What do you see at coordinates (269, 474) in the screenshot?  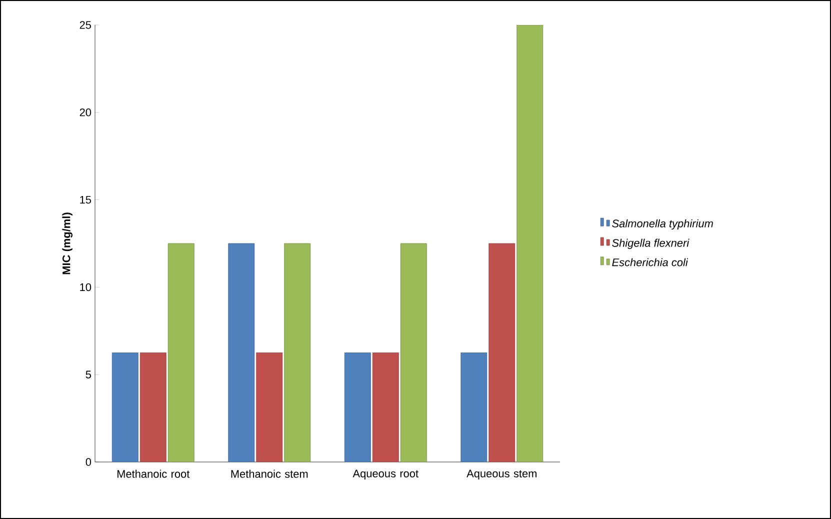 I see `x-tick-label: Methanoic stem` at bounding box center [269, 474].